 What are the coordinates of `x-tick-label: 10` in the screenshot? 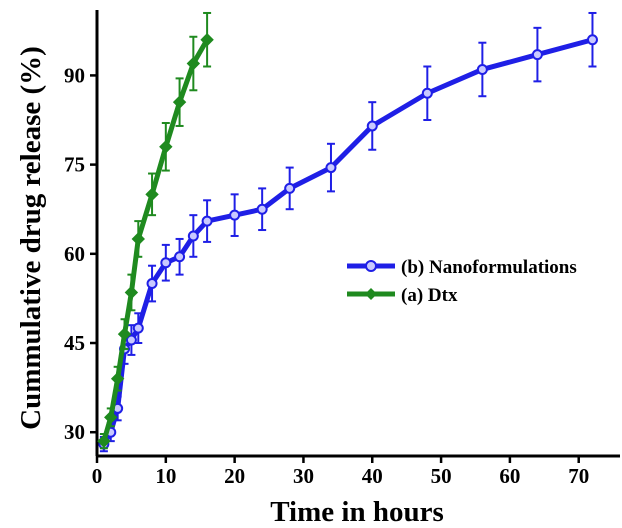 It's located at (165, 476).